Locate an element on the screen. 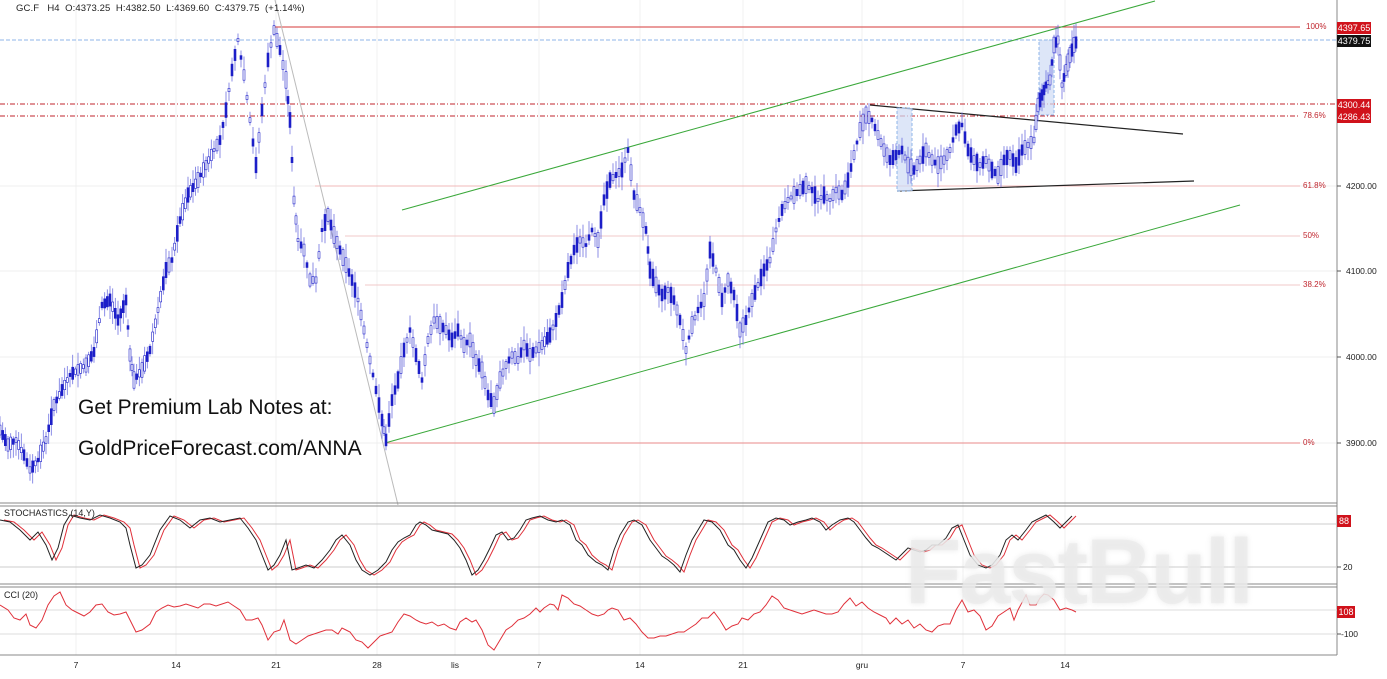 The width and height of the screenshot is (1387, 679). fib-diagonal is located at coordinates (336, 253).